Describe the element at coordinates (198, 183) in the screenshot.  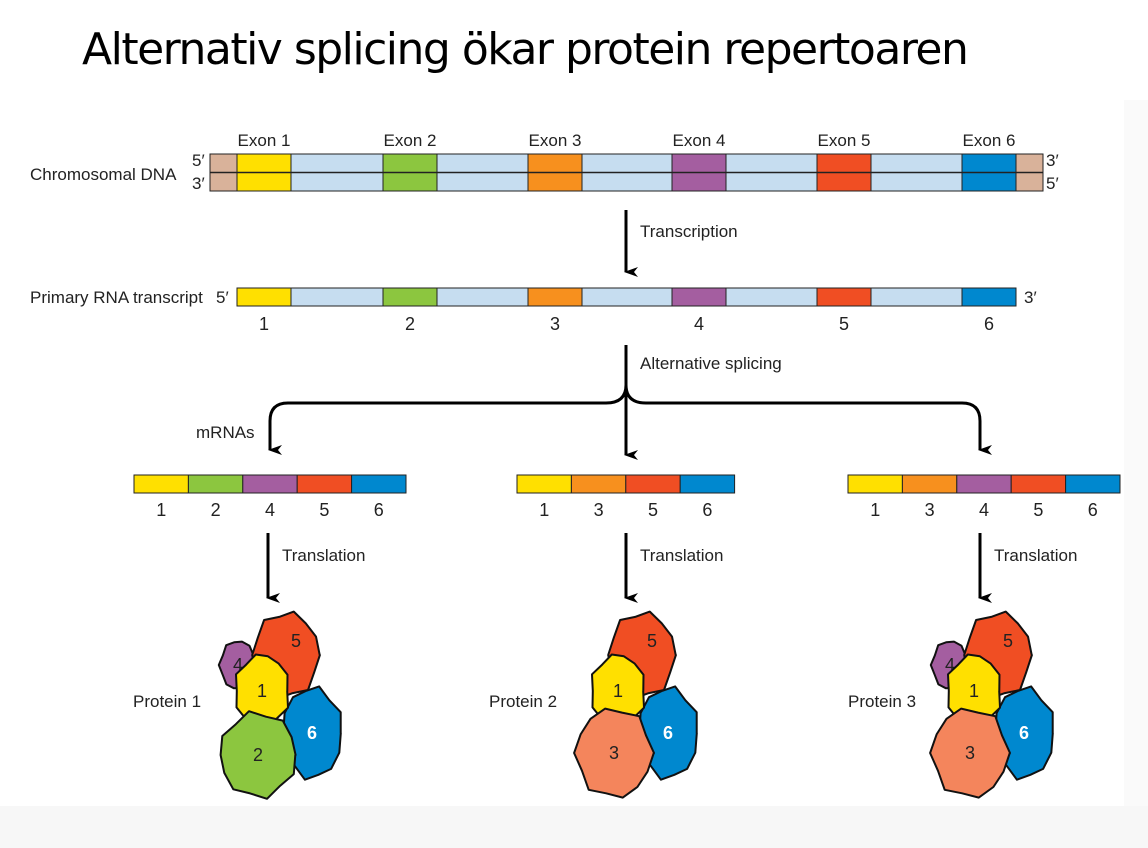
I see `dna-left-bottom-end: 3′` at that location.